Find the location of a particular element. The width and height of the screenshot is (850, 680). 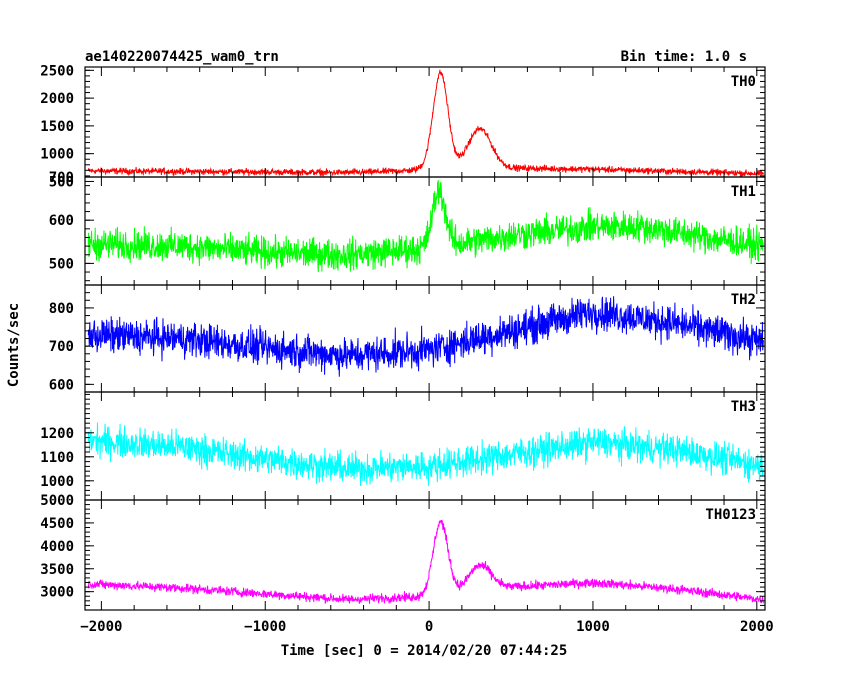

y-tick-label-th2: 800 is located at coordinates (61, 309).